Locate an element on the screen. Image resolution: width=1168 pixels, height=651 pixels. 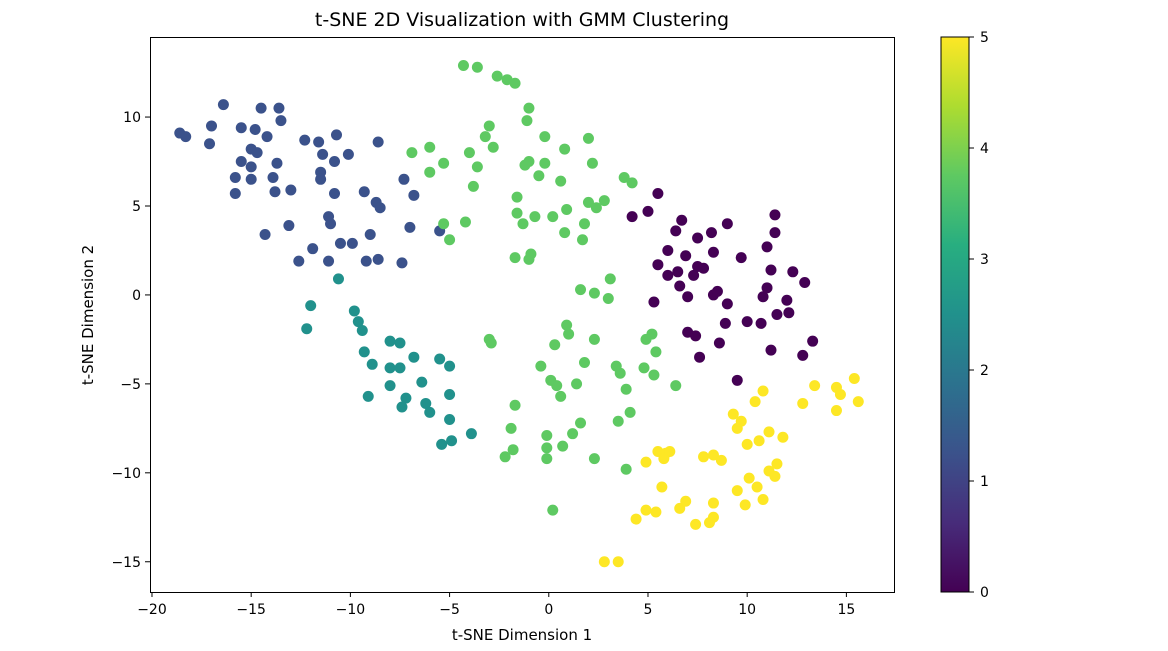
x-tick-label: 10 is located at coordinates (747, 610).